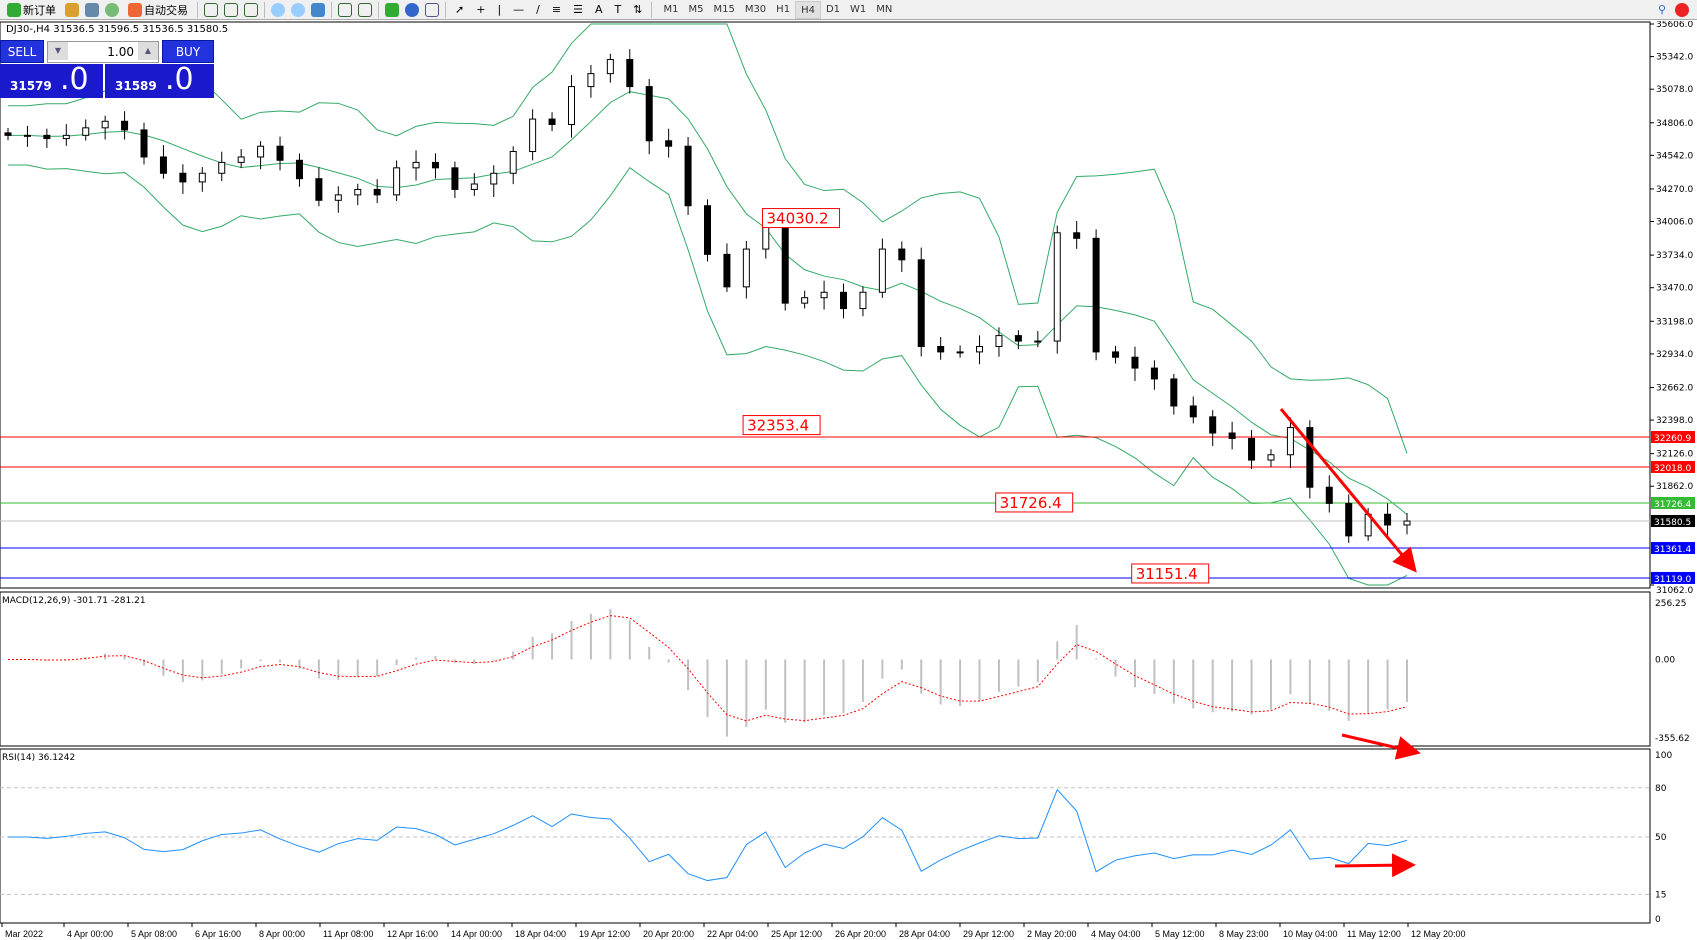  What do you see at coordinates (732, 934) in the screenshot?
I see `time-axis-label: 22 Apr 04:00` at bounding box center [732, 934].